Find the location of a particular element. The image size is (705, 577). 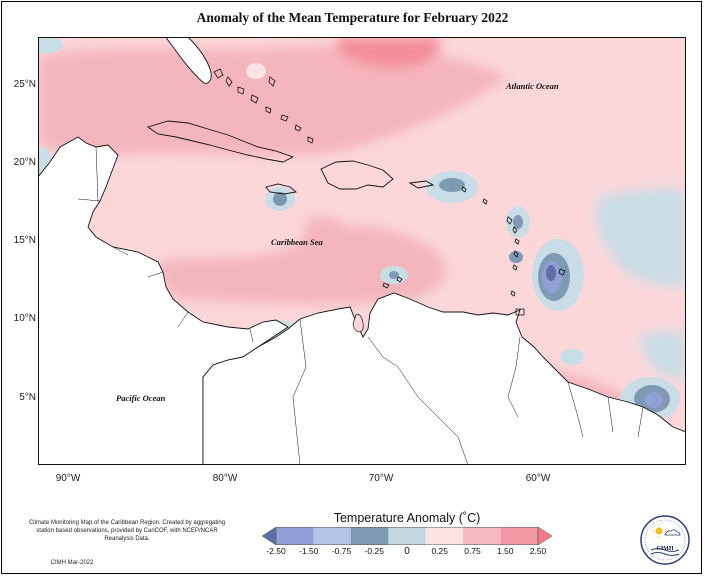

islands-lesser-antilles is located at coordinates (474, 251).